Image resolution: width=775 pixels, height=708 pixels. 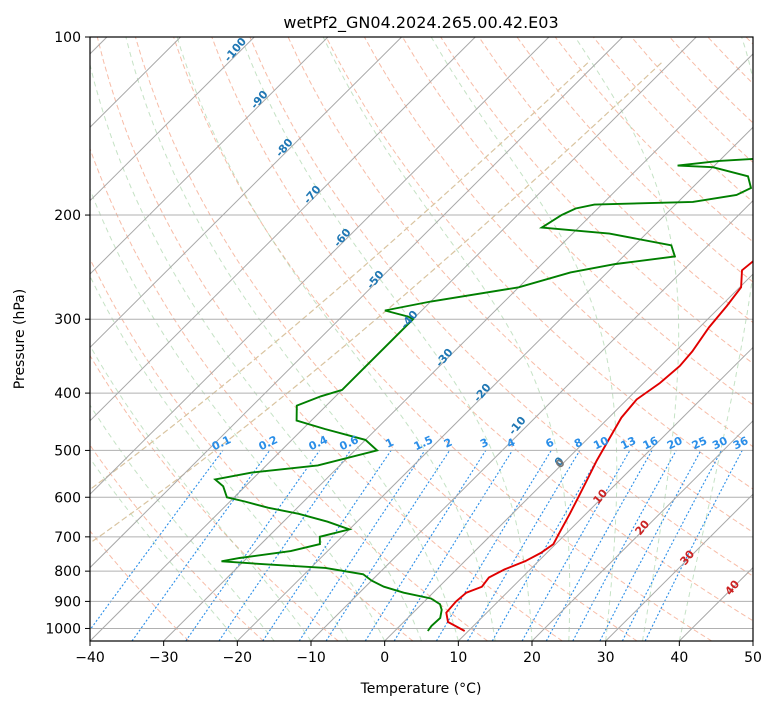 What do you see at coordinates (311, 658) in the screenshot?
I see `x-tick-label: −10` at bounding box center [311, 658].